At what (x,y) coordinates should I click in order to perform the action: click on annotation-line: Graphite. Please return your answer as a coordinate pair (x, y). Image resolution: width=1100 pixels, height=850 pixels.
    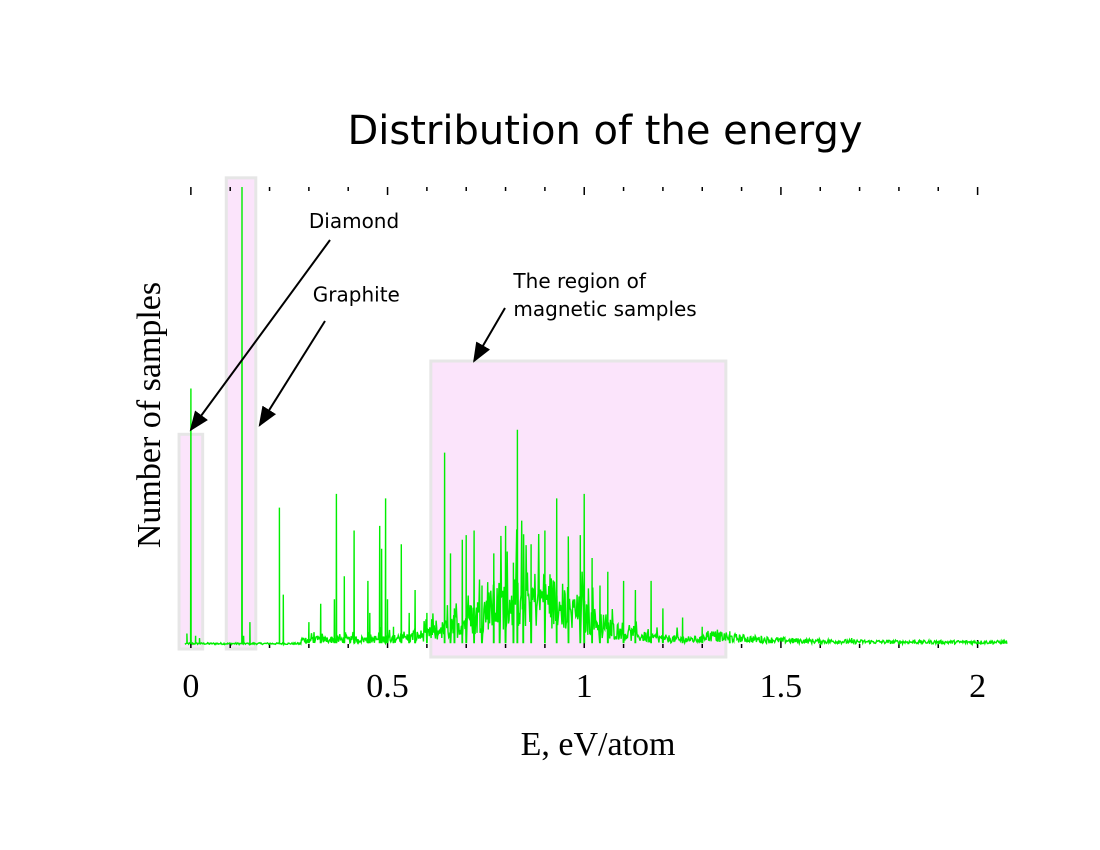
    Looking at the image, I should click on (356, 295).